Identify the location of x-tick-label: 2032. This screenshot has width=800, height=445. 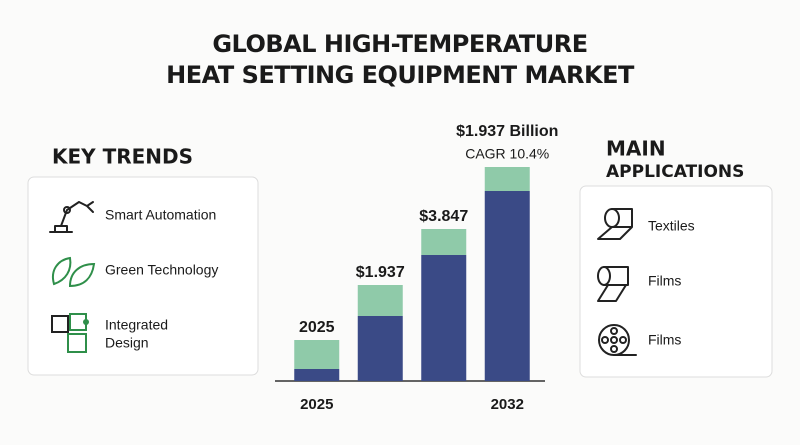
(507, 404).